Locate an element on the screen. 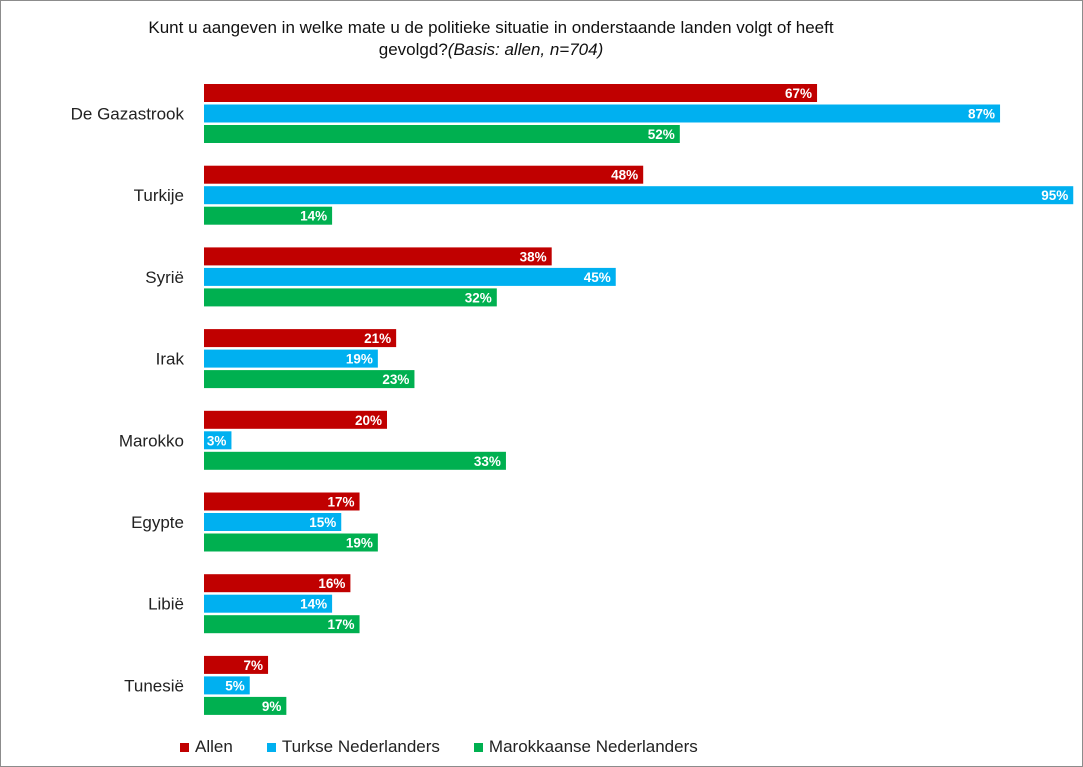 The image size is (1083, 767). bar-libie-turkse-nederlanders is located at coordinates (268, 603).